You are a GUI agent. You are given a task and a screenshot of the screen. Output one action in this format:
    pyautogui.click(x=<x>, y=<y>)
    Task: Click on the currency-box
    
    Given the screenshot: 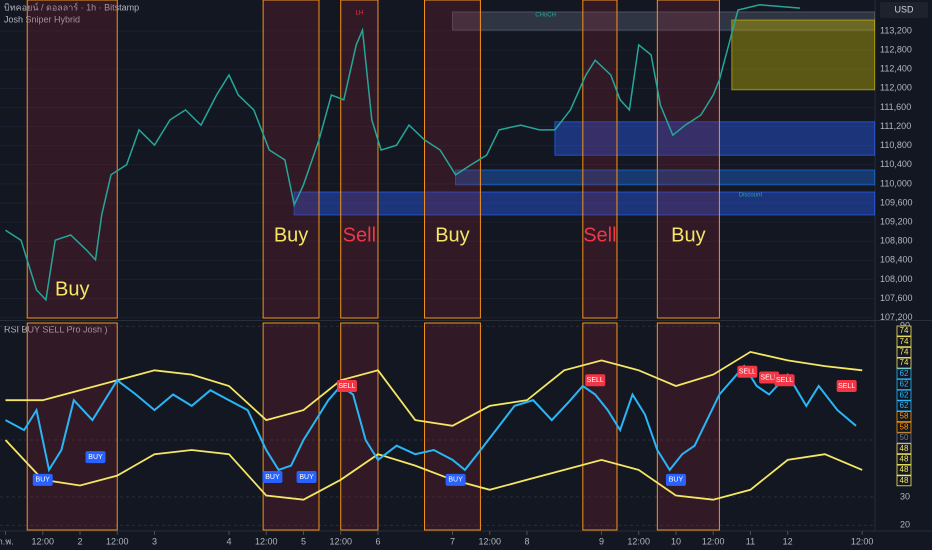 What is the action you would take?
    pyautogui.click(x=904, y=10)
    